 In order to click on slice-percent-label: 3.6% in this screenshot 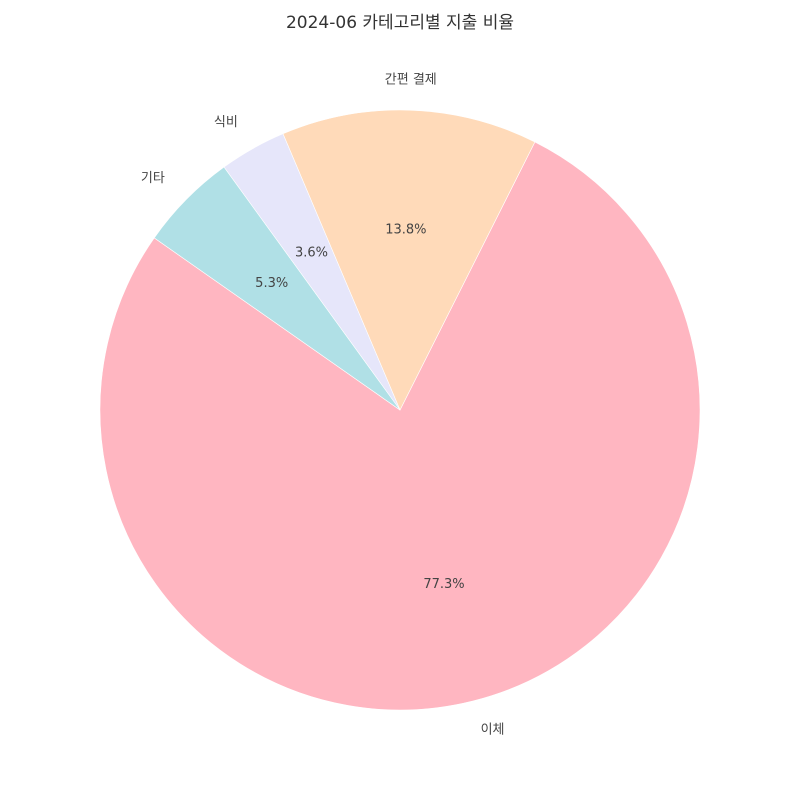, I will do `click(311, 253)`.